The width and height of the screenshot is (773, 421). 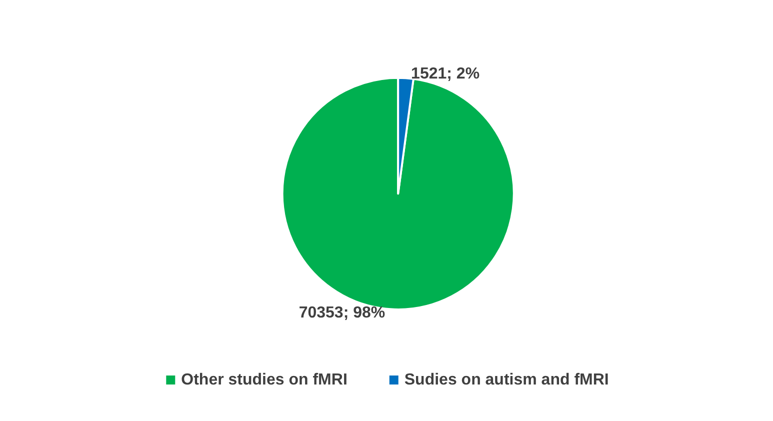 What do you see at coordinates (445, 74) in the screenshot?
I see `data-label: 1521; 2%` at bounding box center [445, 74].